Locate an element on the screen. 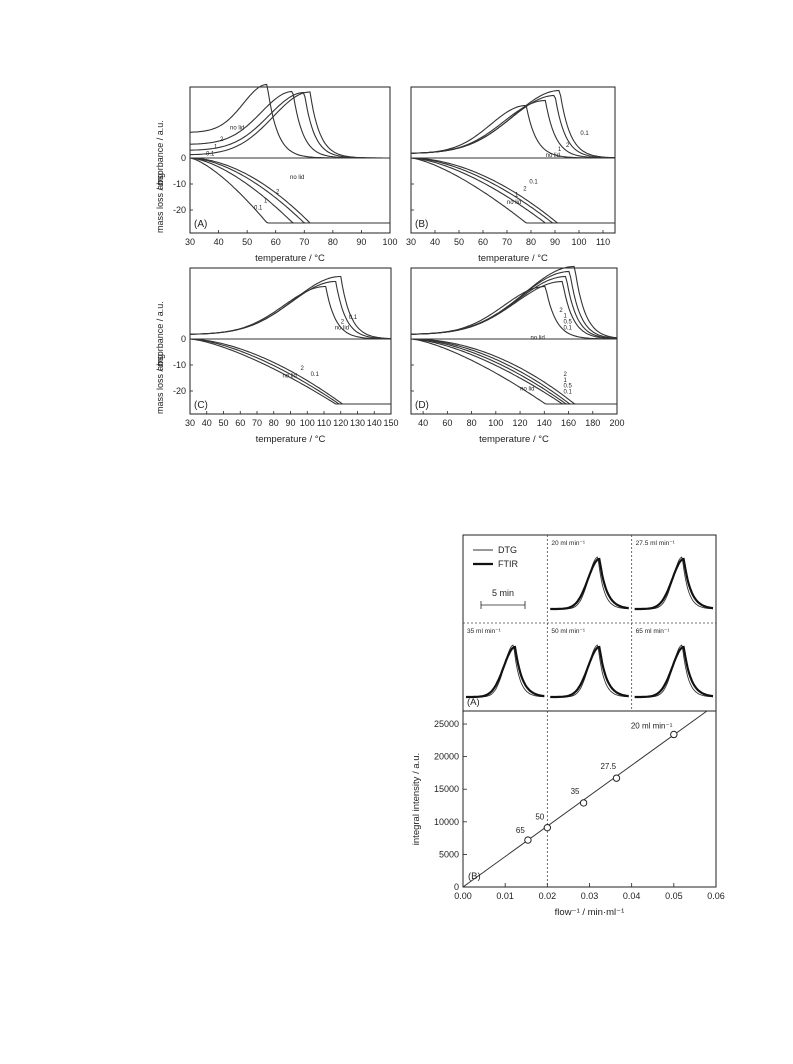  y-tick-label: 5000 is located at coordinates (449, 854).